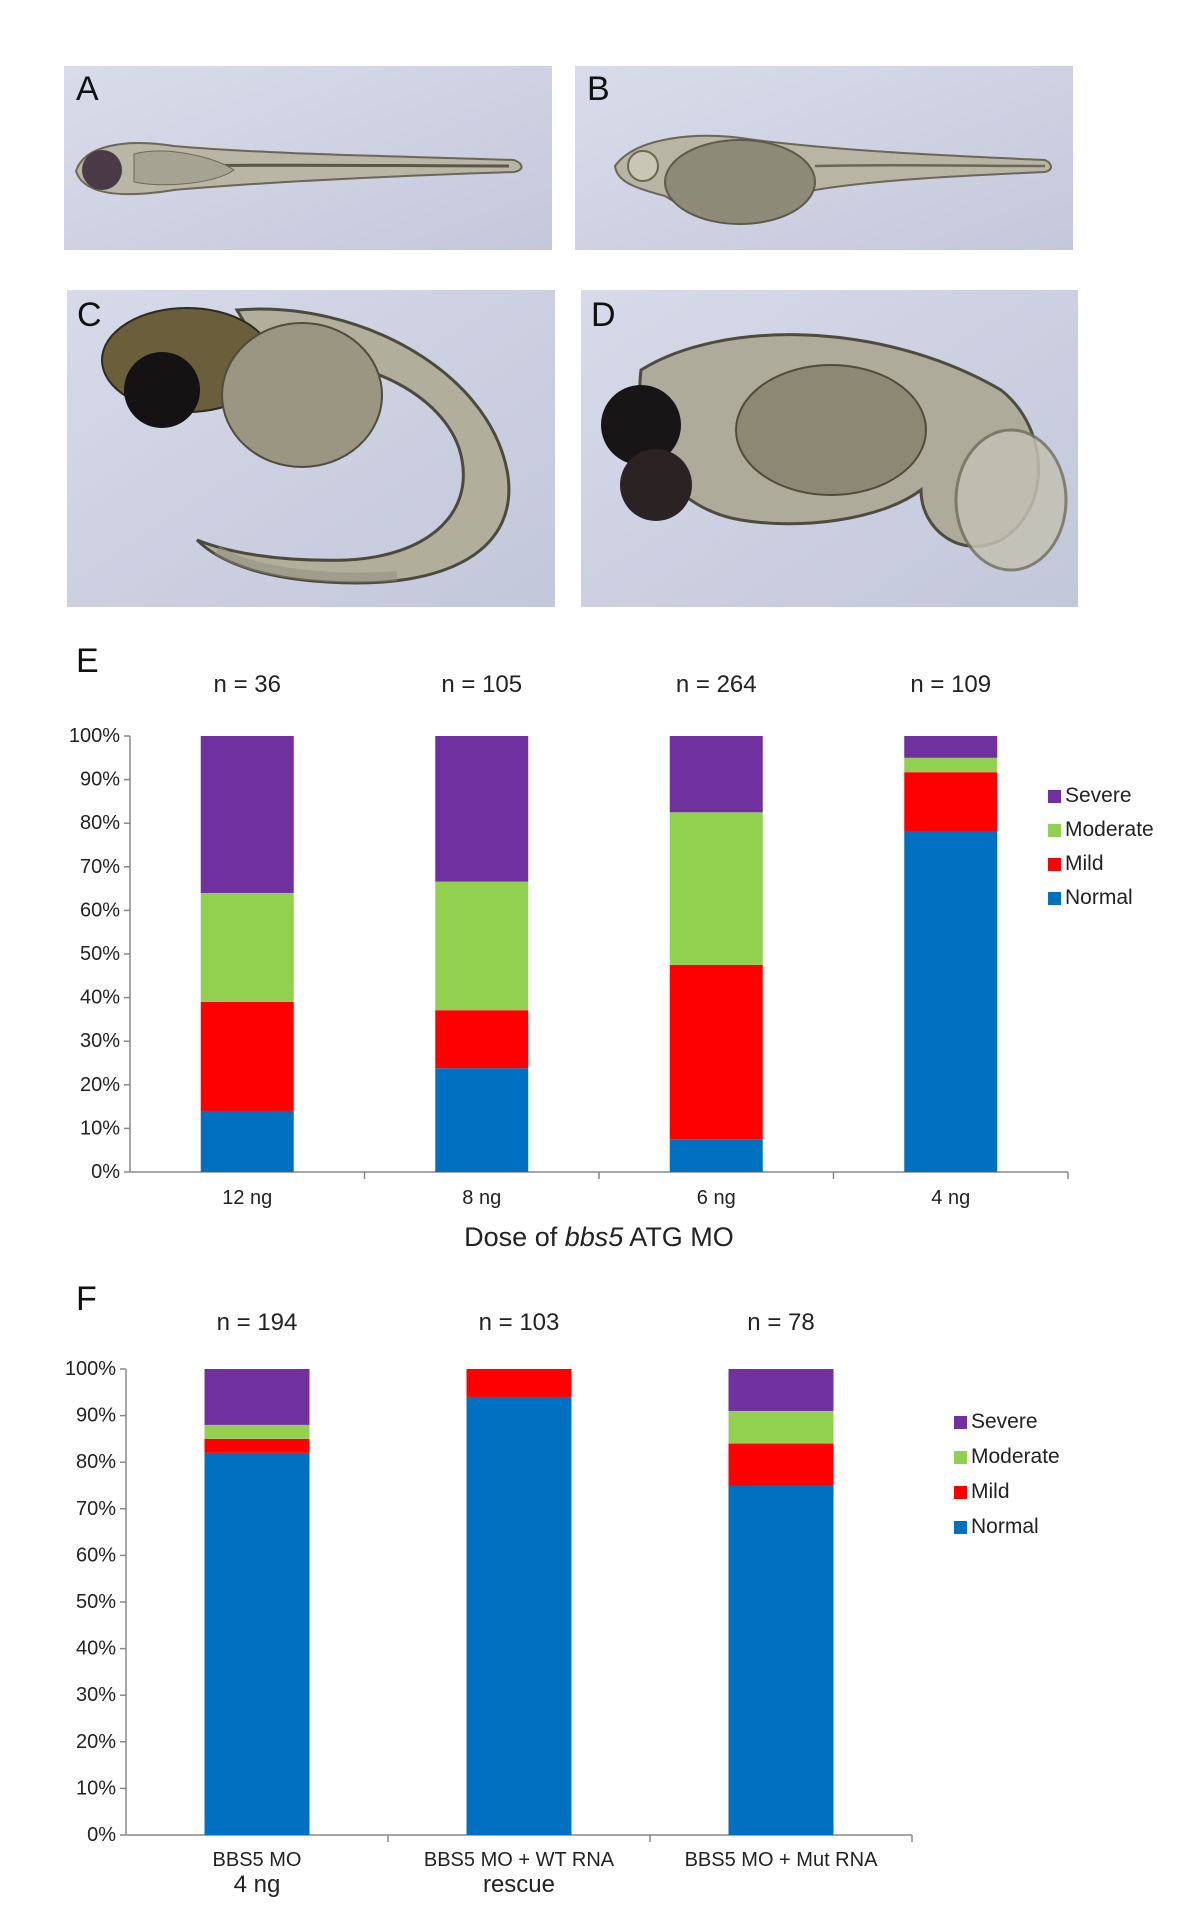 The image size is (1200, 1927). Describe the element at coordinates (519, 1860) in the screenshot. I see `x-tick-label: BBS5 MO + WT RNA` at that location.